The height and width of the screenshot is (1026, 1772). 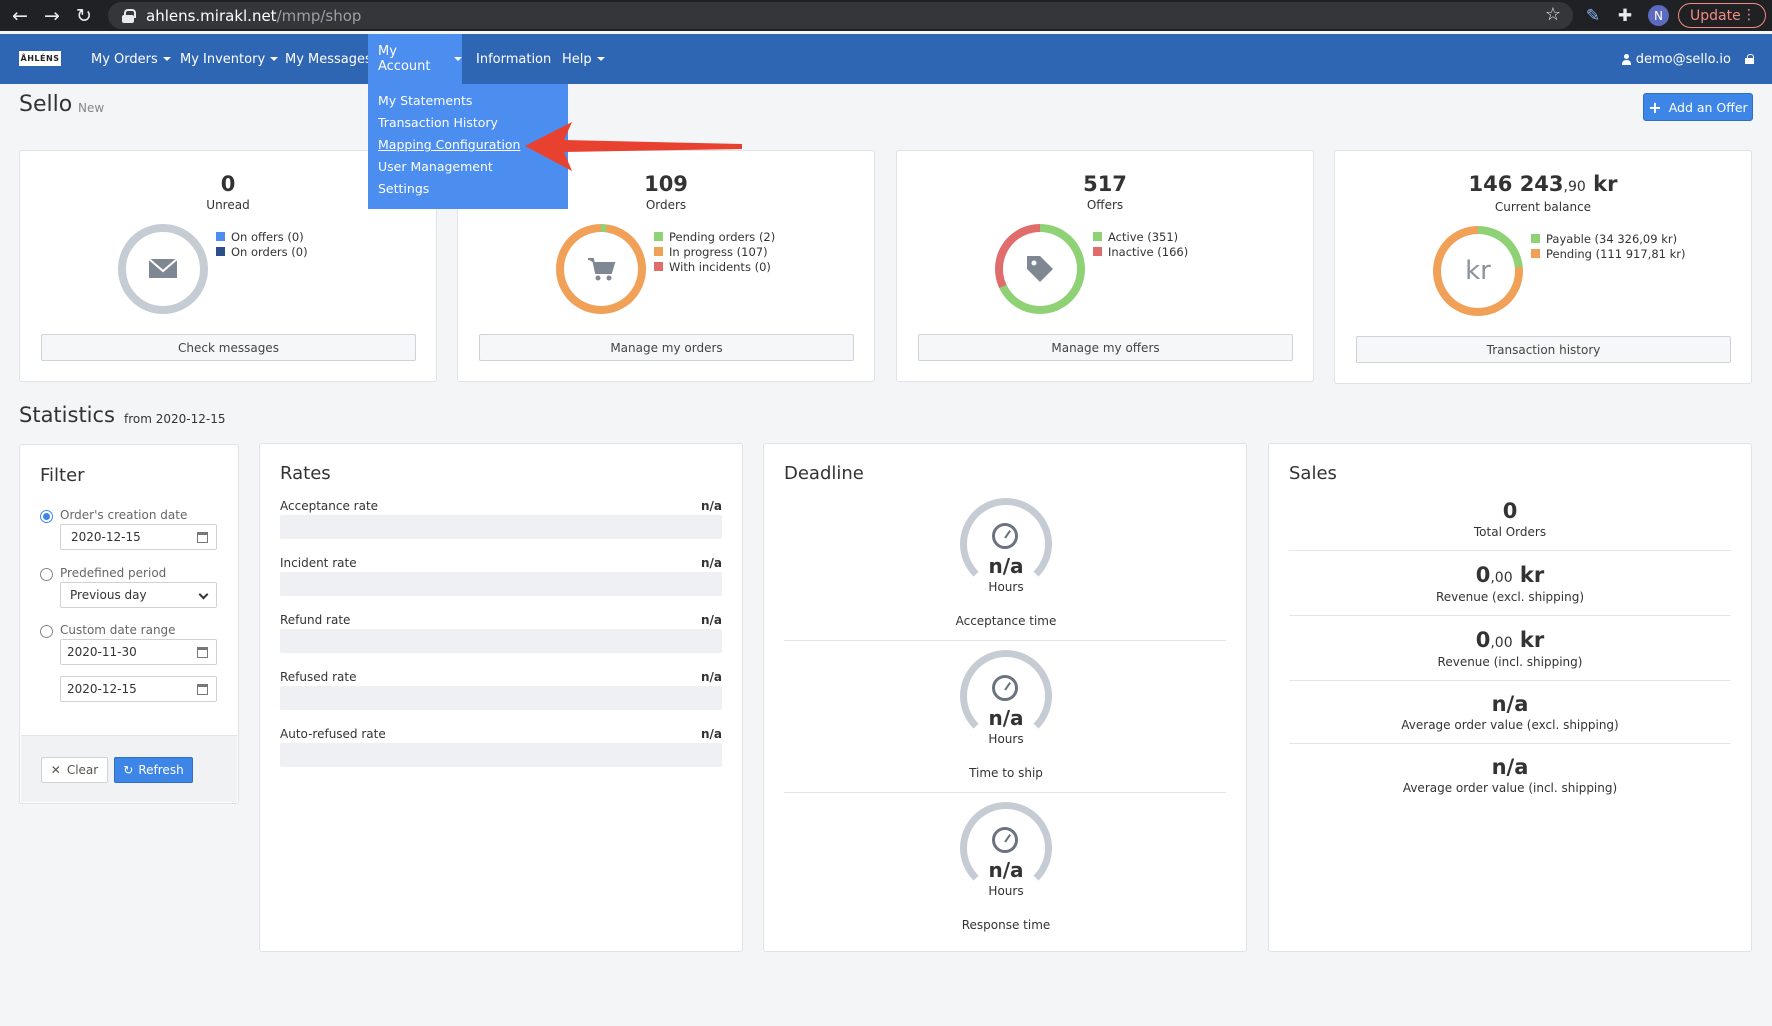 What do you see at coordinates (501, 641) in the screenshot?
I see `rate-bar` at bounding box center [501, 641].